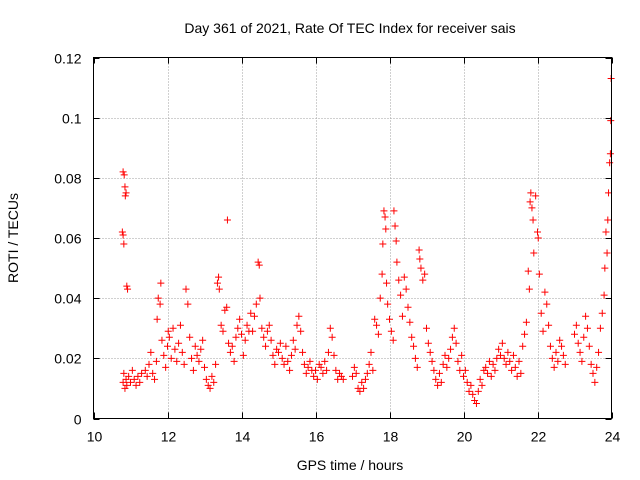 The image size is (640, 480). What do you see at coordinates (67, 299) in the screenshot?
I see `y-tick-label: 0.04` at bounding box center [67, 299].